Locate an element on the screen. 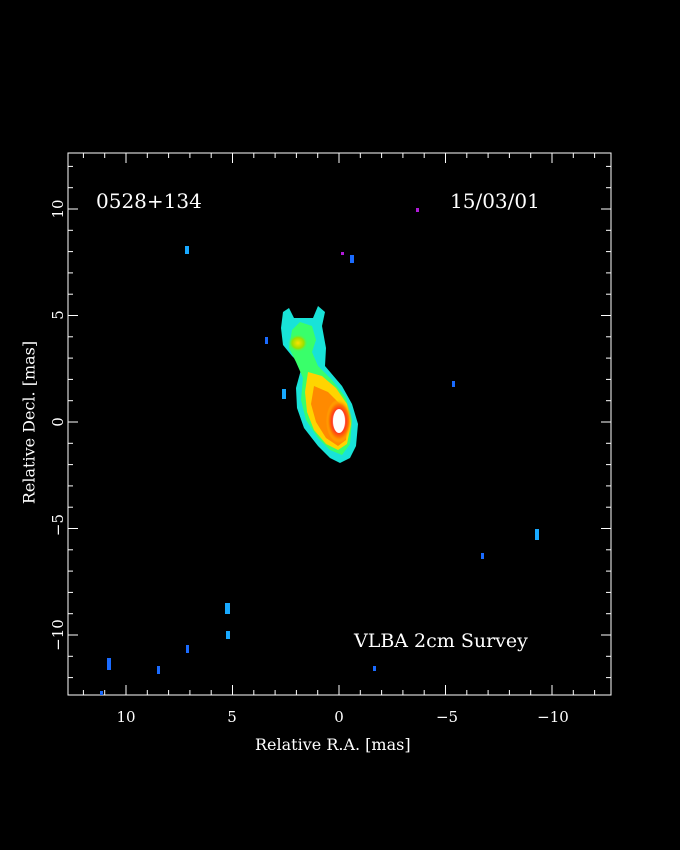  source-name-label: 0528+134 is located at coordinates (149, 201).